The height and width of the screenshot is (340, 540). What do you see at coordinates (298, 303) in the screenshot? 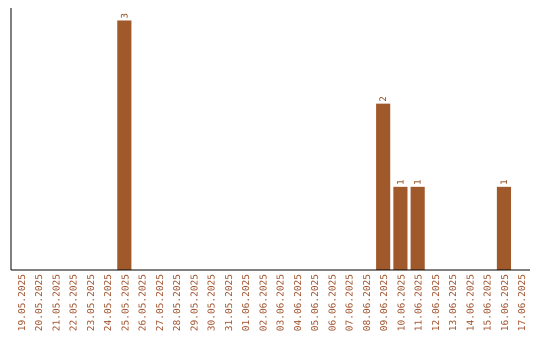
I see `x-tick-label: 04.06.2025` at bounding box center [298, 303].